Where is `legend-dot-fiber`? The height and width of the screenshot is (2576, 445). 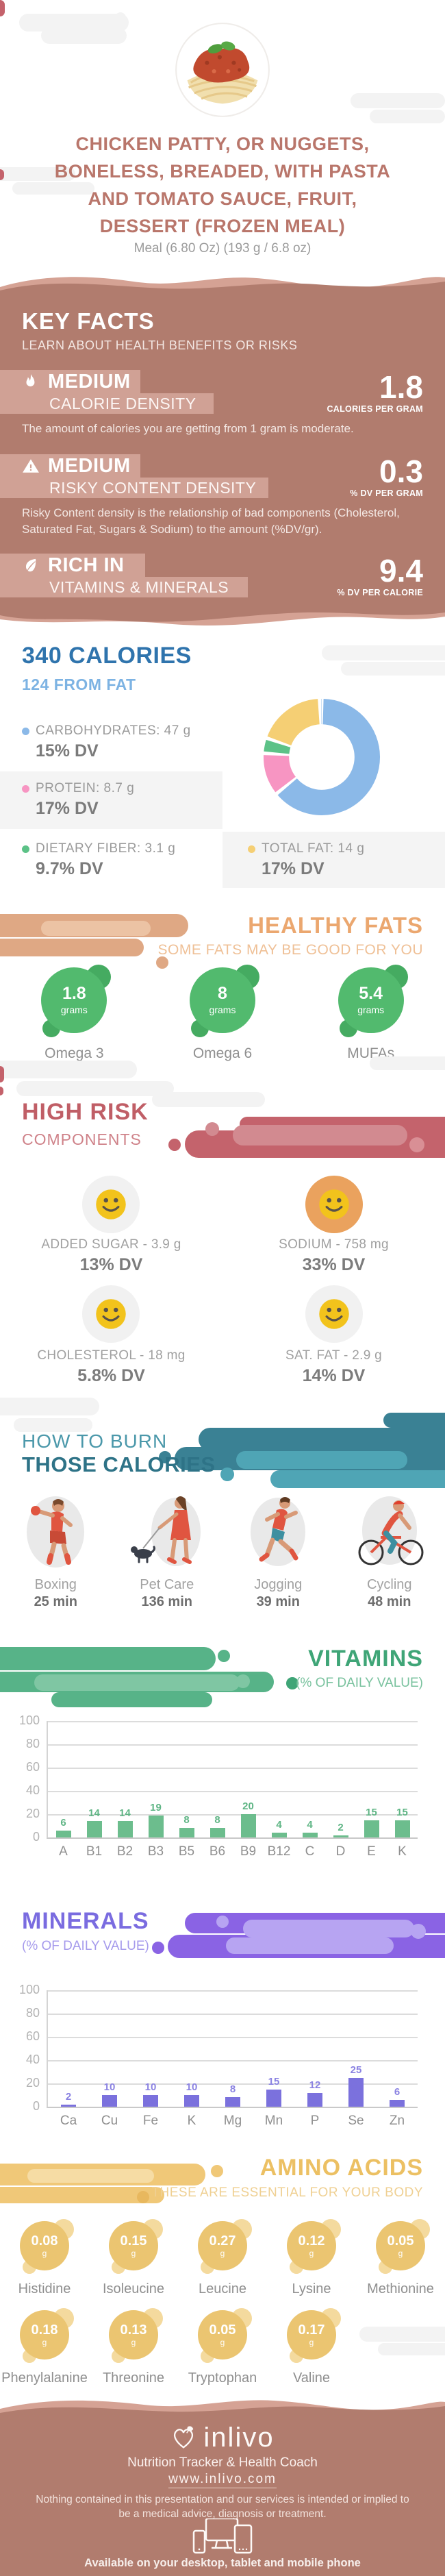 legend-dot-fiber is located at coordinates (25, 849).